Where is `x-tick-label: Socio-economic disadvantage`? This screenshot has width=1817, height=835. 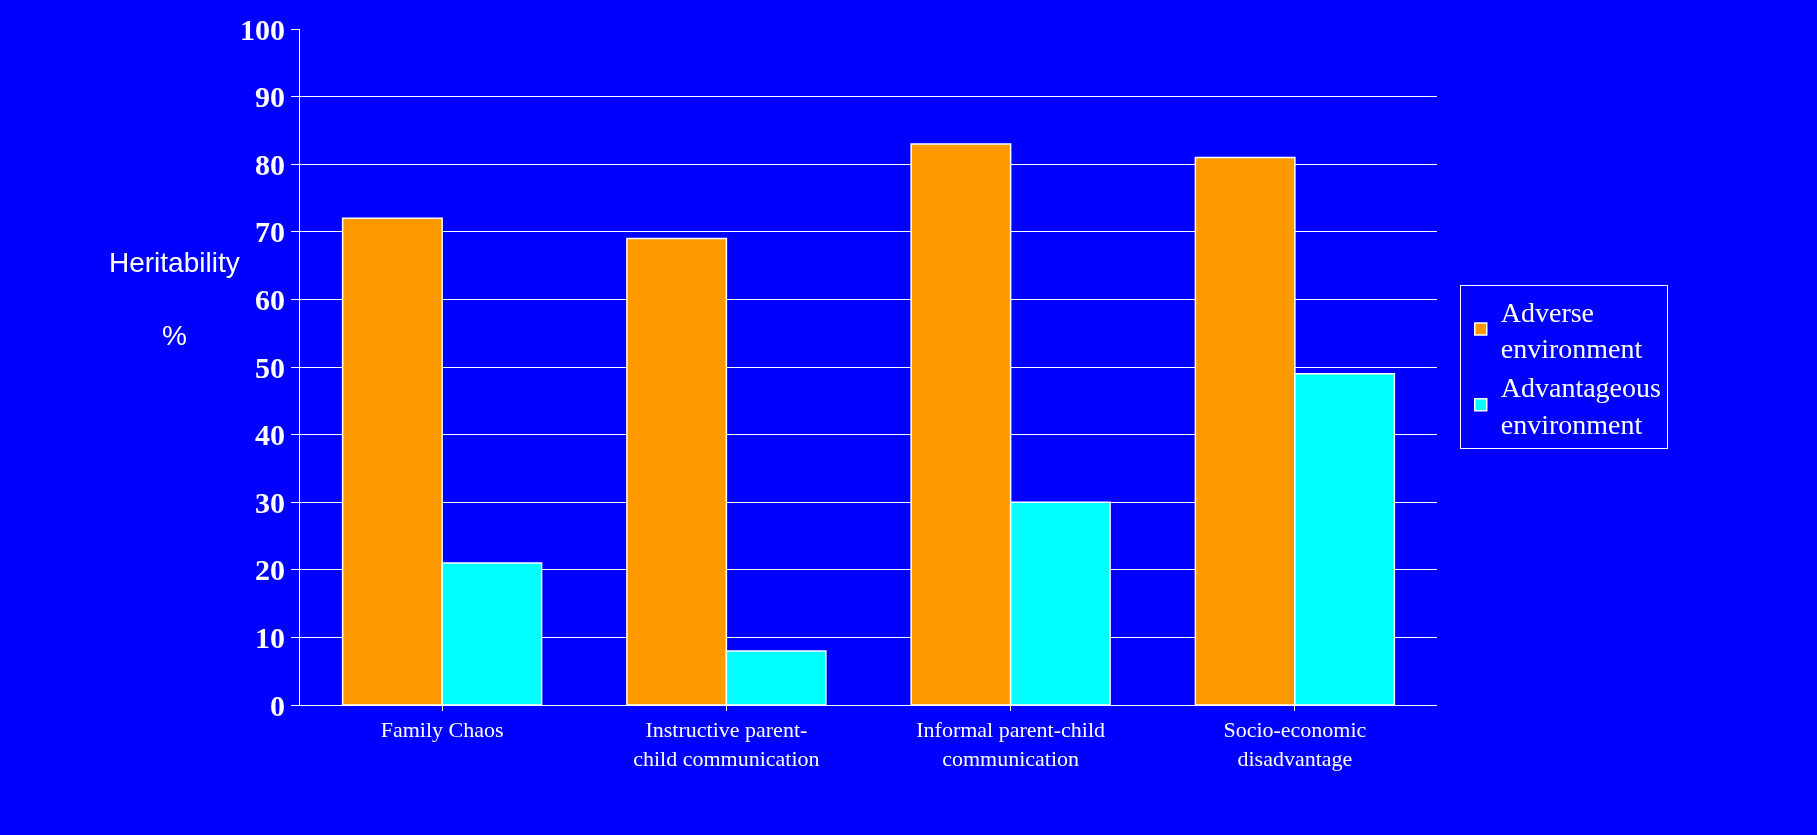 x-tick-label: Socio-economic disadvantage is located at coordinates (1295, 744).